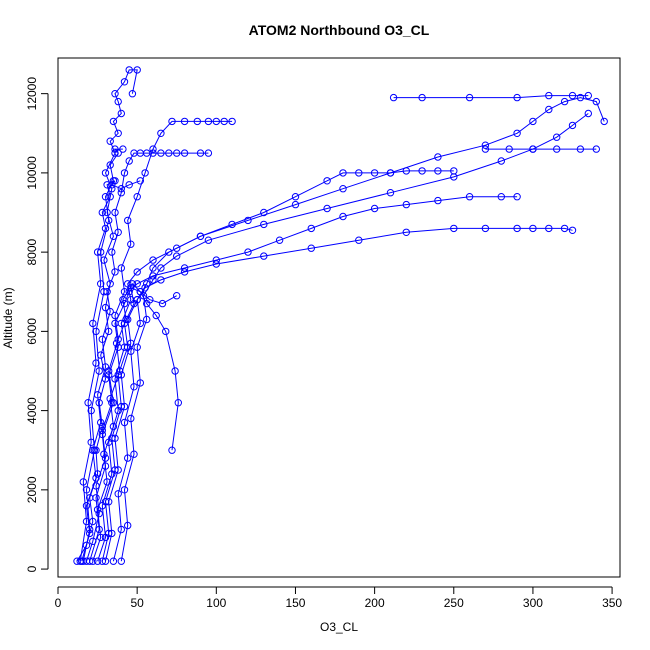  What do you see at coordinates (295, 603) in the screenshot?
I see `x-tick-label: 150` at bounding box center [295, 603].